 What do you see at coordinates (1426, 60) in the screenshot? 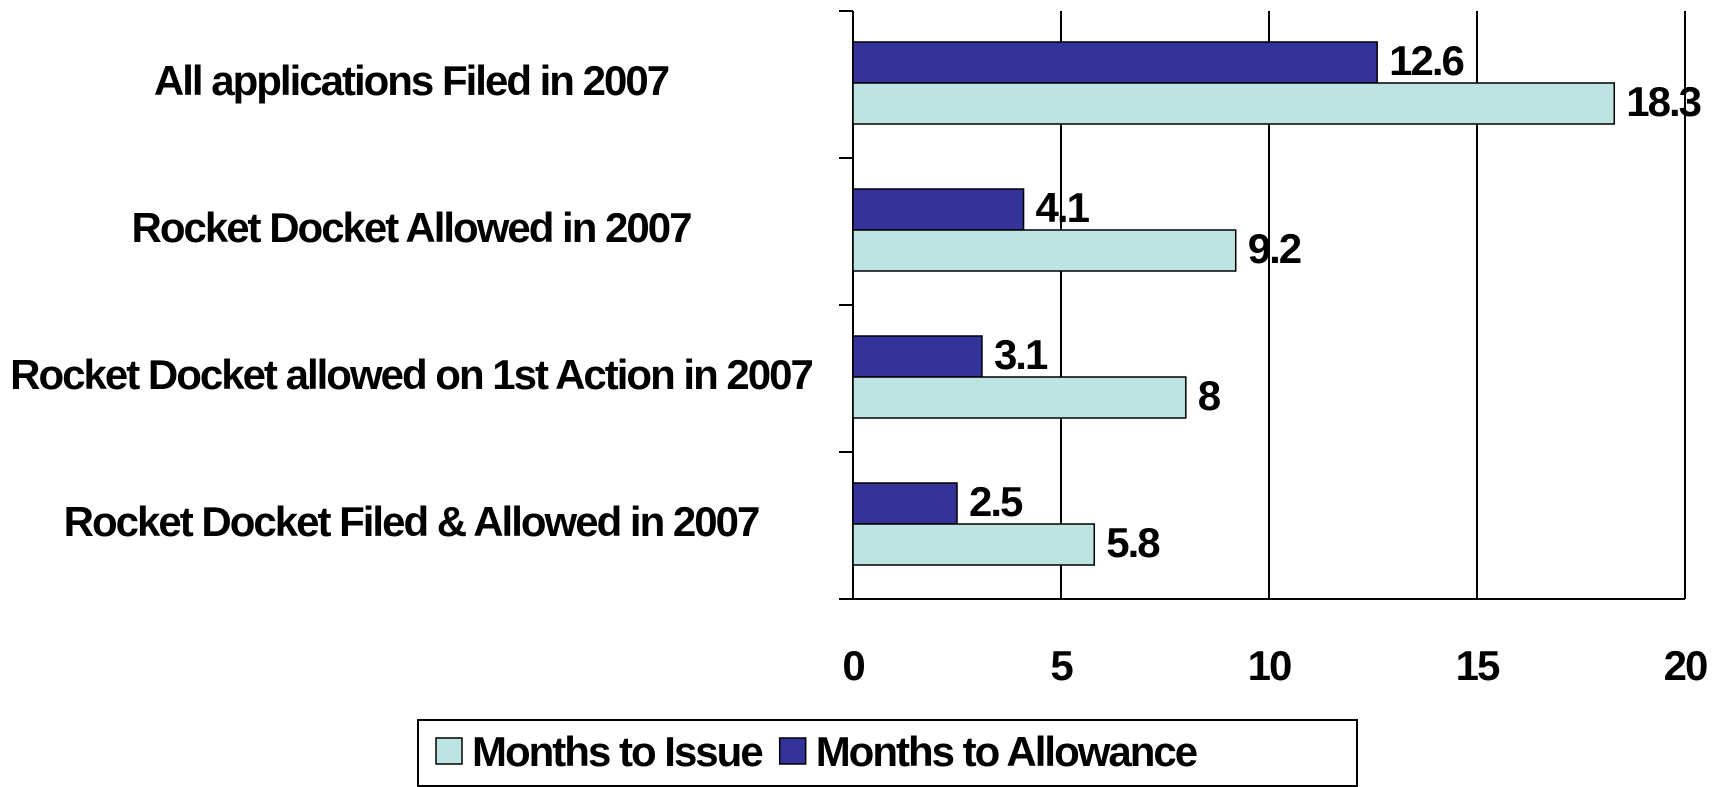
I see `value-label: 12.6` at bounding box center [1426, 60].